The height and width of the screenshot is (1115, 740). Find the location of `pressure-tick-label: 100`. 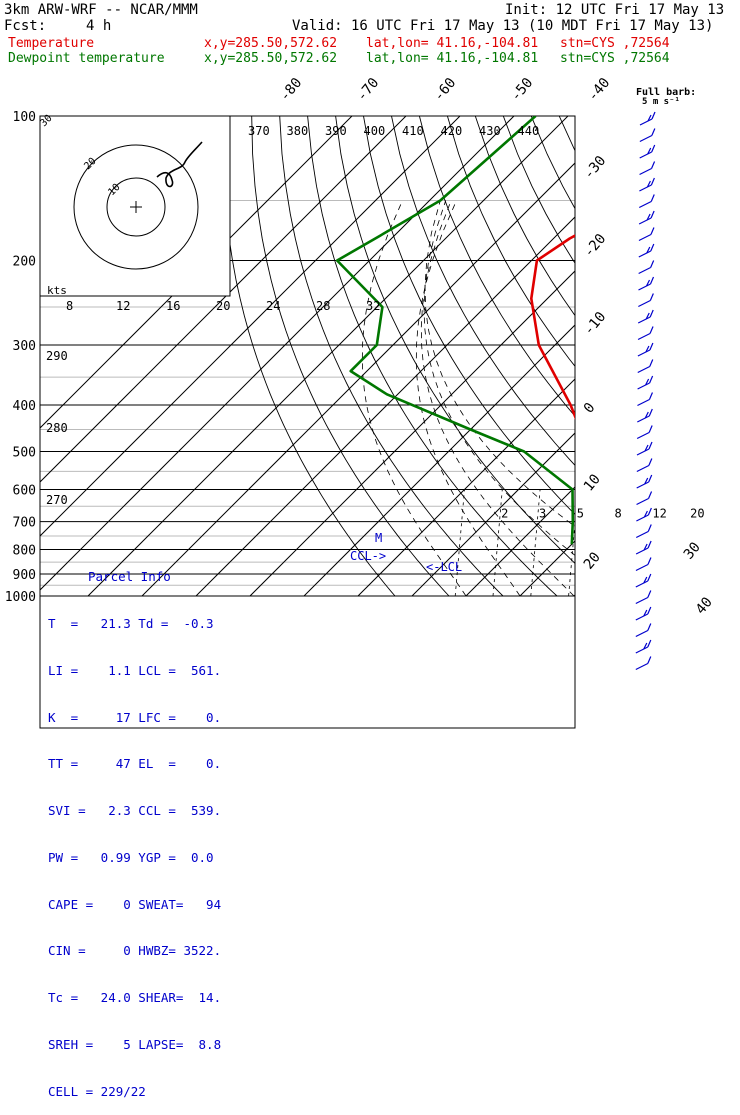

pressure-tick-label: 100 is located at coordinates (24, 117).